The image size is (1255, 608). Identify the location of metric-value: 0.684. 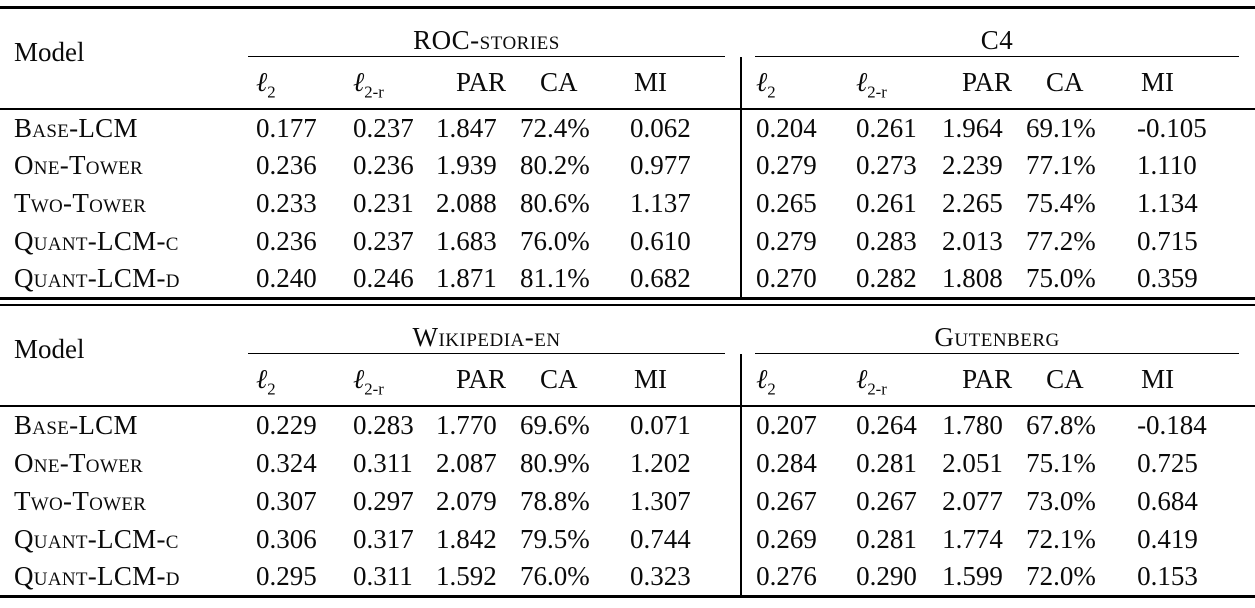
(1167, 500).